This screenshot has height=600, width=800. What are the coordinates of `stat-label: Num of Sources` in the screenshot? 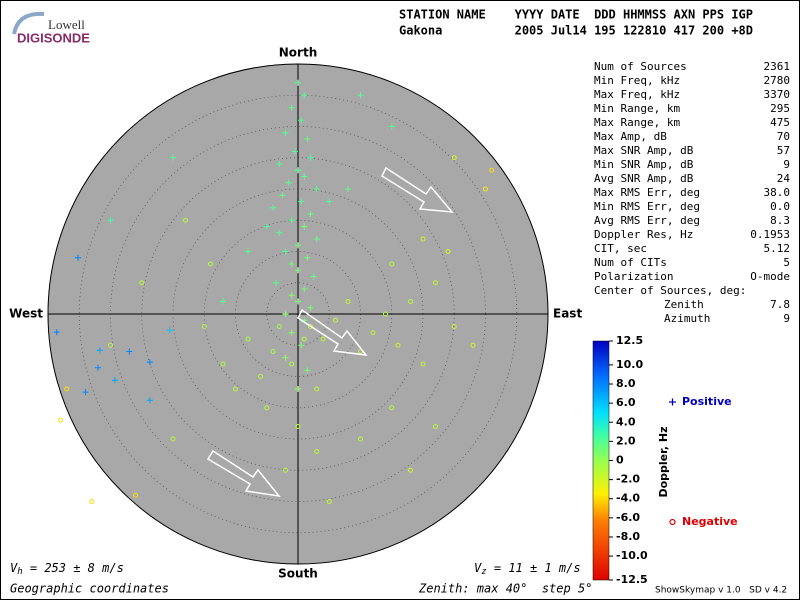 It's located at (640, 66).